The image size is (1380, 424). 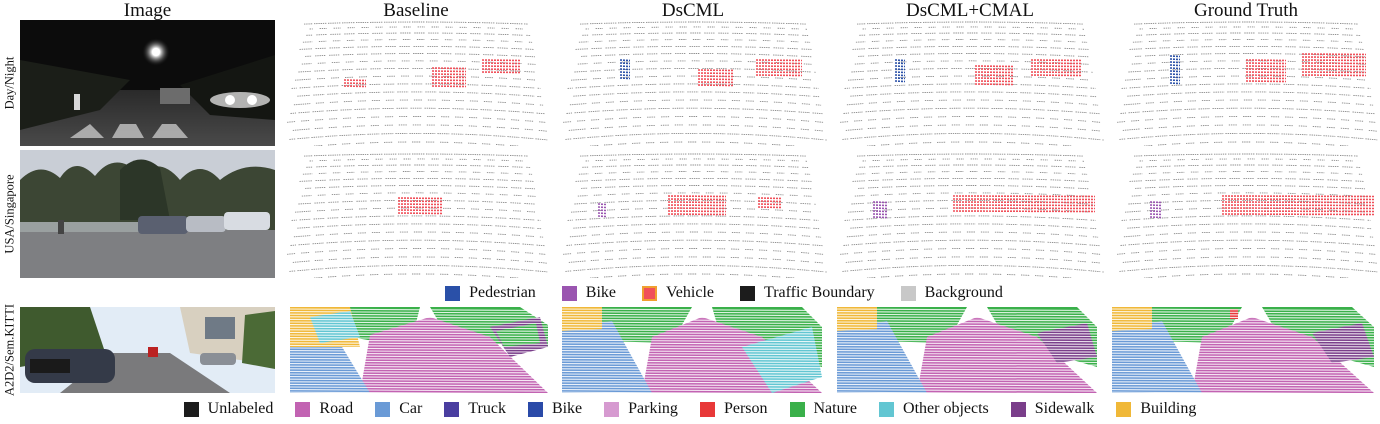 I want to click on column-header-baseline: Baseline, so click(x=416, y=10).